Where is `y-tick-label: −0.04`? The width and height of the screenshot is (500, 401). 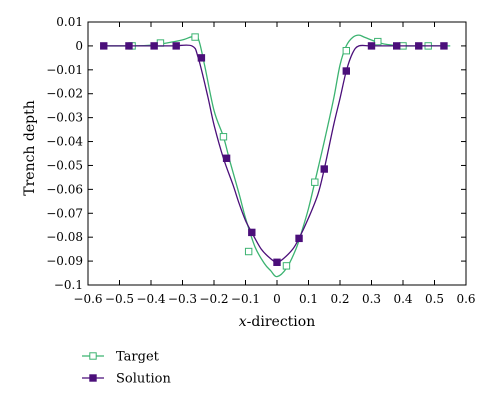 y-tick-label: −0.04 is located at coordinates (64, 142).